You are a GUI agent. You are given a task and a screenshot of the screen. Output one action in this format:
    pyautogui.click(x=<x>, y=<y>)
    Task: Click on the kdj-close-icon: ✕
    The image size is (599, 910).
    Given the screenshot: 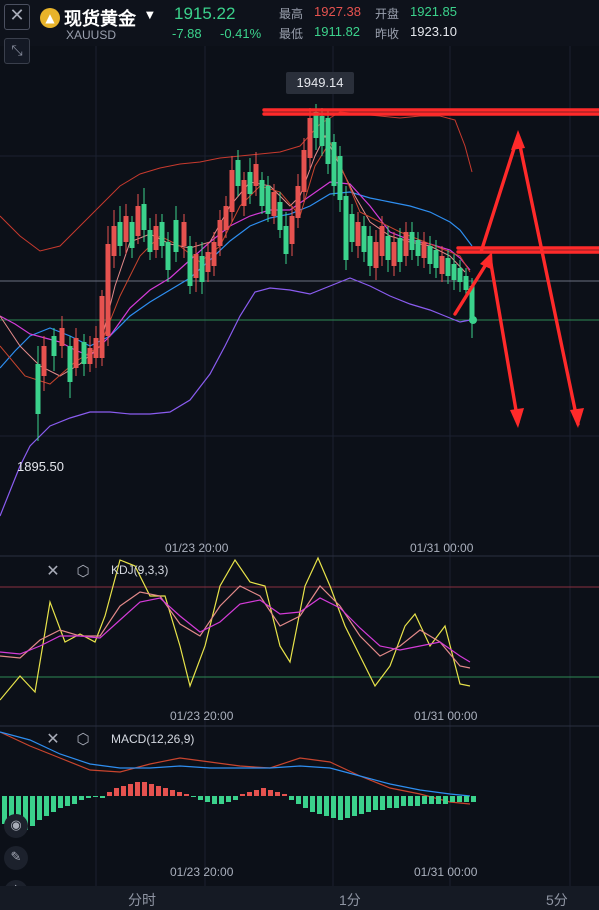 What is the action you would take?
    pyautogui.click(x=53, y=570)
    